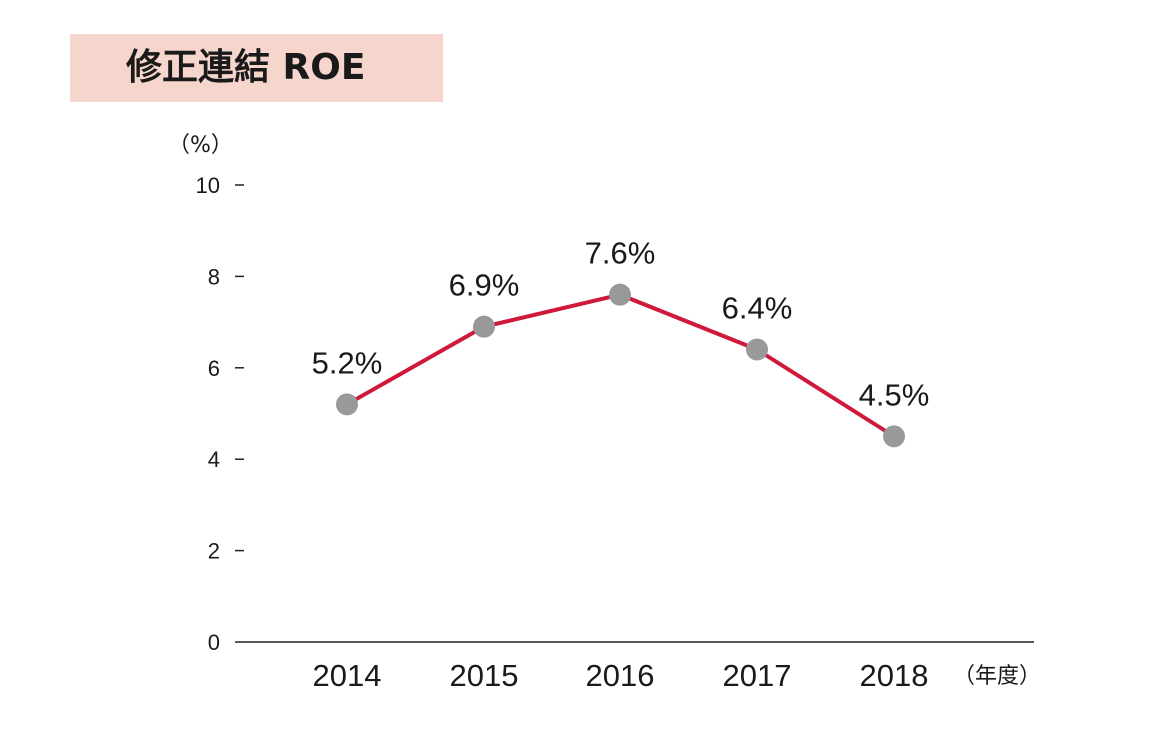  What do you see at coordinates (200, 145) in the screenshot?
I see `y-axis-unit-label: （%）` at bounding box center [200, 145].